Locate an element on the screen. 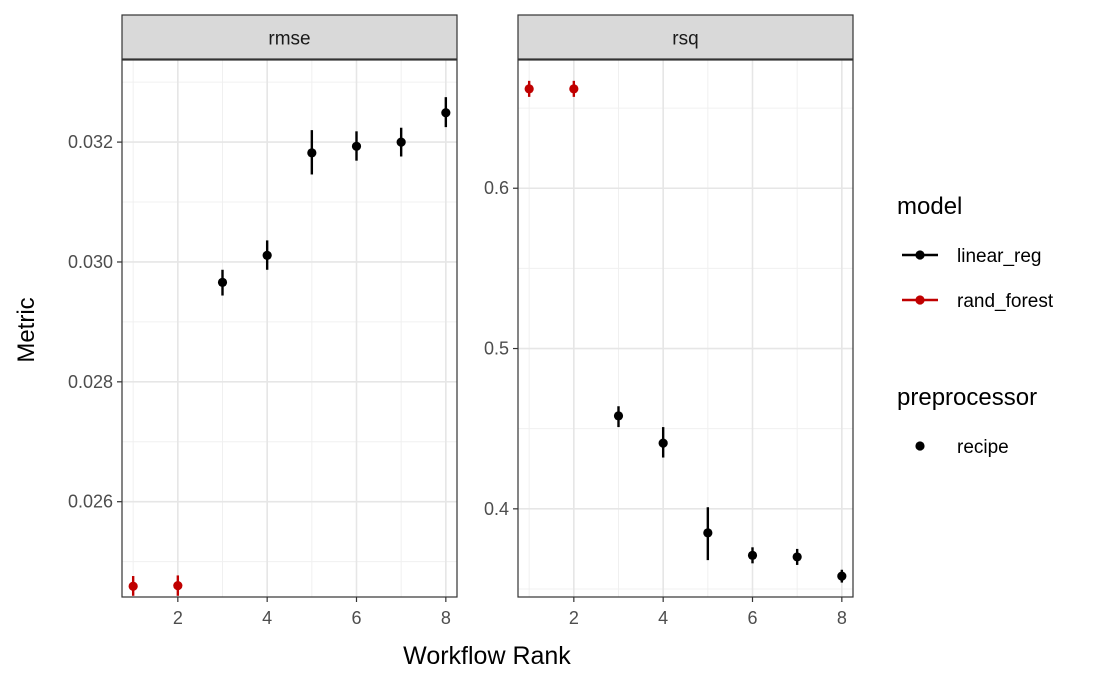 Image resolution: width=1106 pixels, height=683 pixels. facet-strip-label: rsq is located at coordinates (685, 39).